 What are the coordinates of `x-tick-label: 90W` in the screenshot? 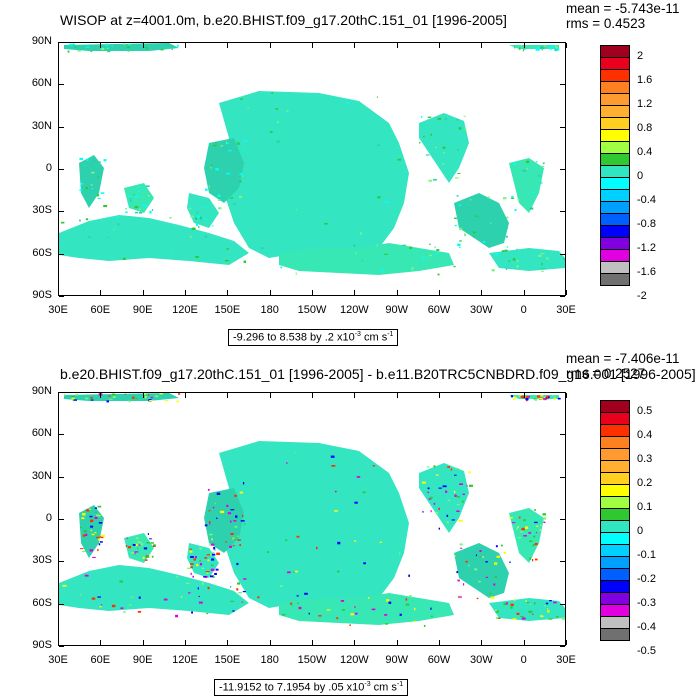 It's located at (396, 660).